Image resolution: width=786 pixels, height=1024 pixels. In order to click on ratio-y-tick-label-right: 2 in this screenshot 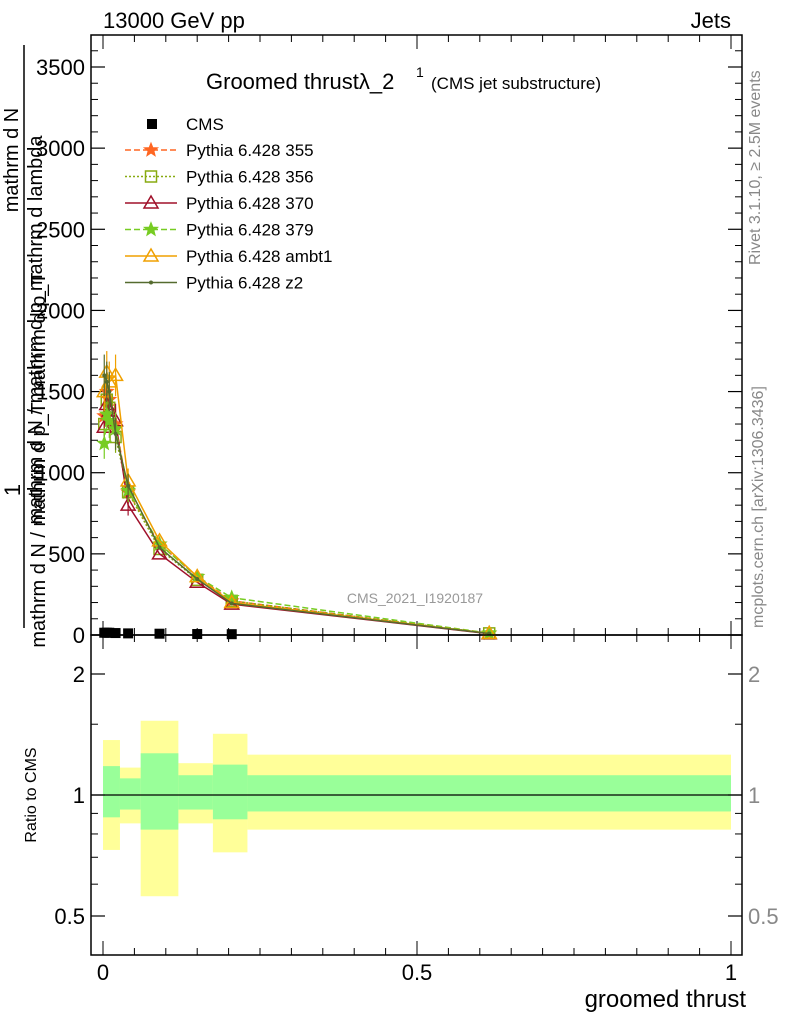, I will do `click(754, 674)`.